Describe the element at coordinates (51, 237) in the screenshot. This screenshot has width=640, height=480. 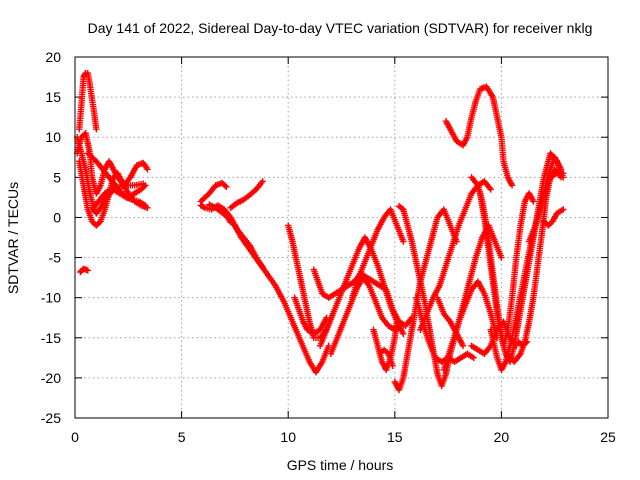
I see `y-tick-labels: -25 -20 -15 -10 -5 0 5 10 15 20` at that location.